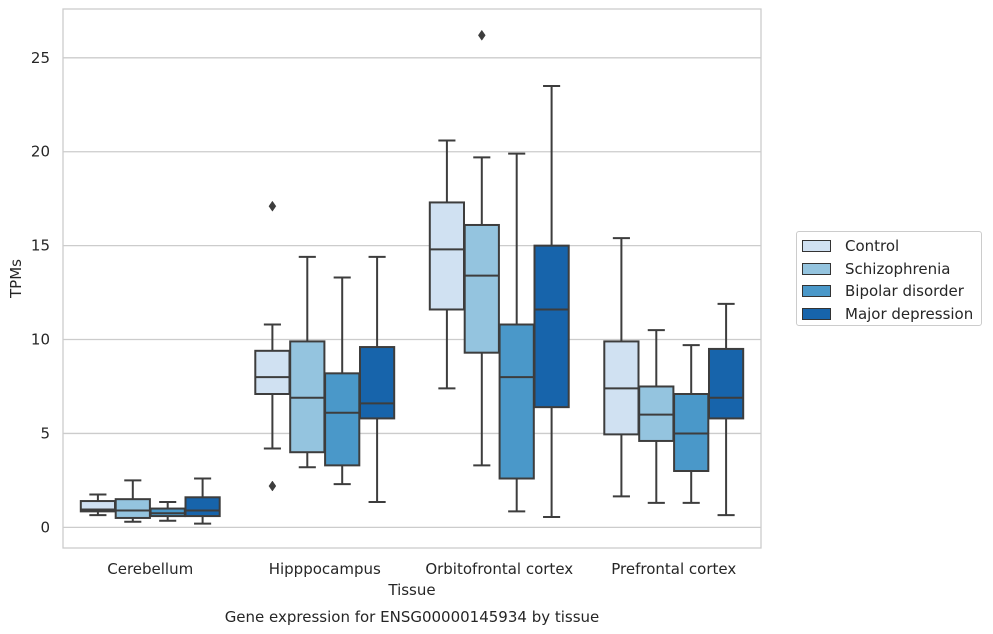 The image size is (993, 634). I want to click on legend-swatch-control, so click(816, 246).